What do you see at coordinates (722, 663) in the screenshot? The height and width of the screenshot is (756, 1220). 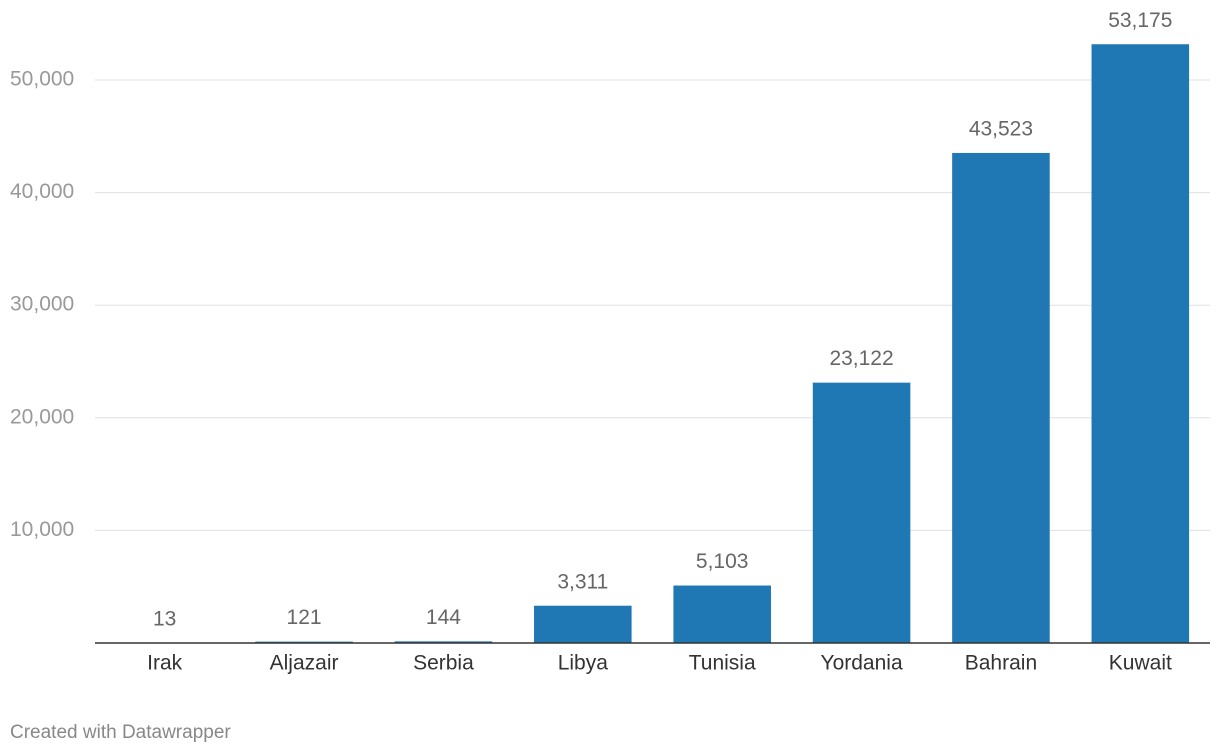 I see `x-tick-label: Tunisia` at bounding box center [722, 663].